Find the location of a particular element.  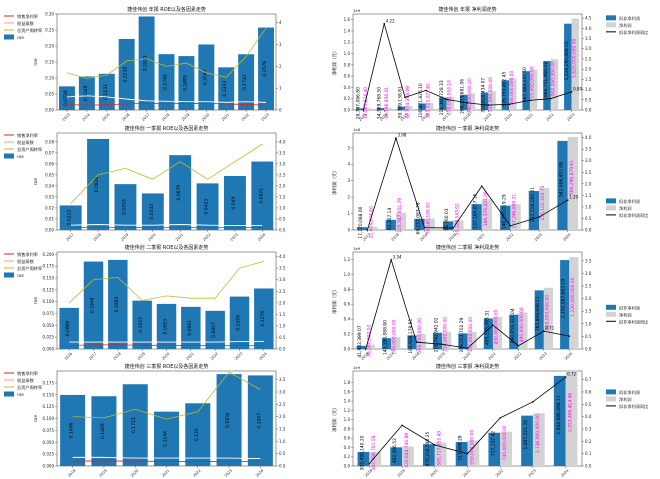

bar-value-label: 157,165,617.15 is located at coordinates (476, 210).